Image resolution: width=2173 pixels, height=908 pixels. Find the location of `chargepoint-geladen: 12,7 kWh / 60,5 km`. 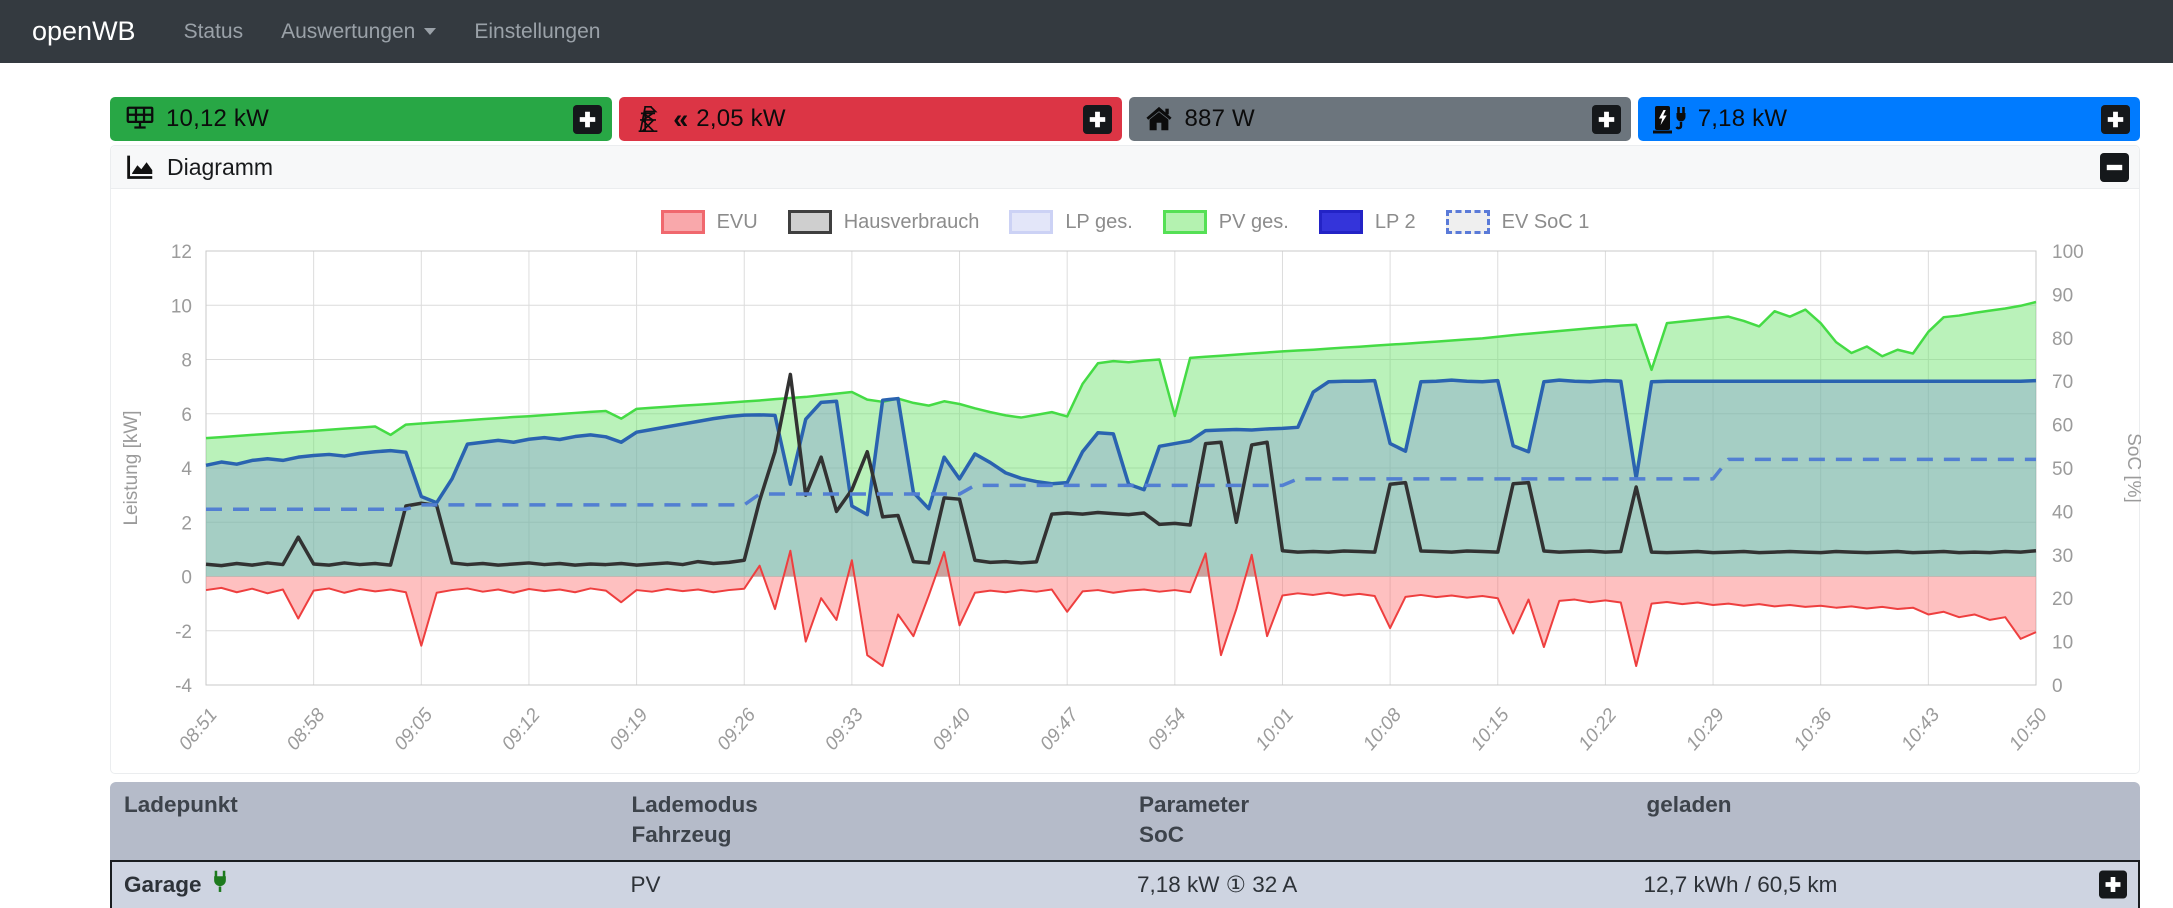

chargepoint-geladen: 12,7 kWh / 60,5 km is located at coordinates (1740, 884).